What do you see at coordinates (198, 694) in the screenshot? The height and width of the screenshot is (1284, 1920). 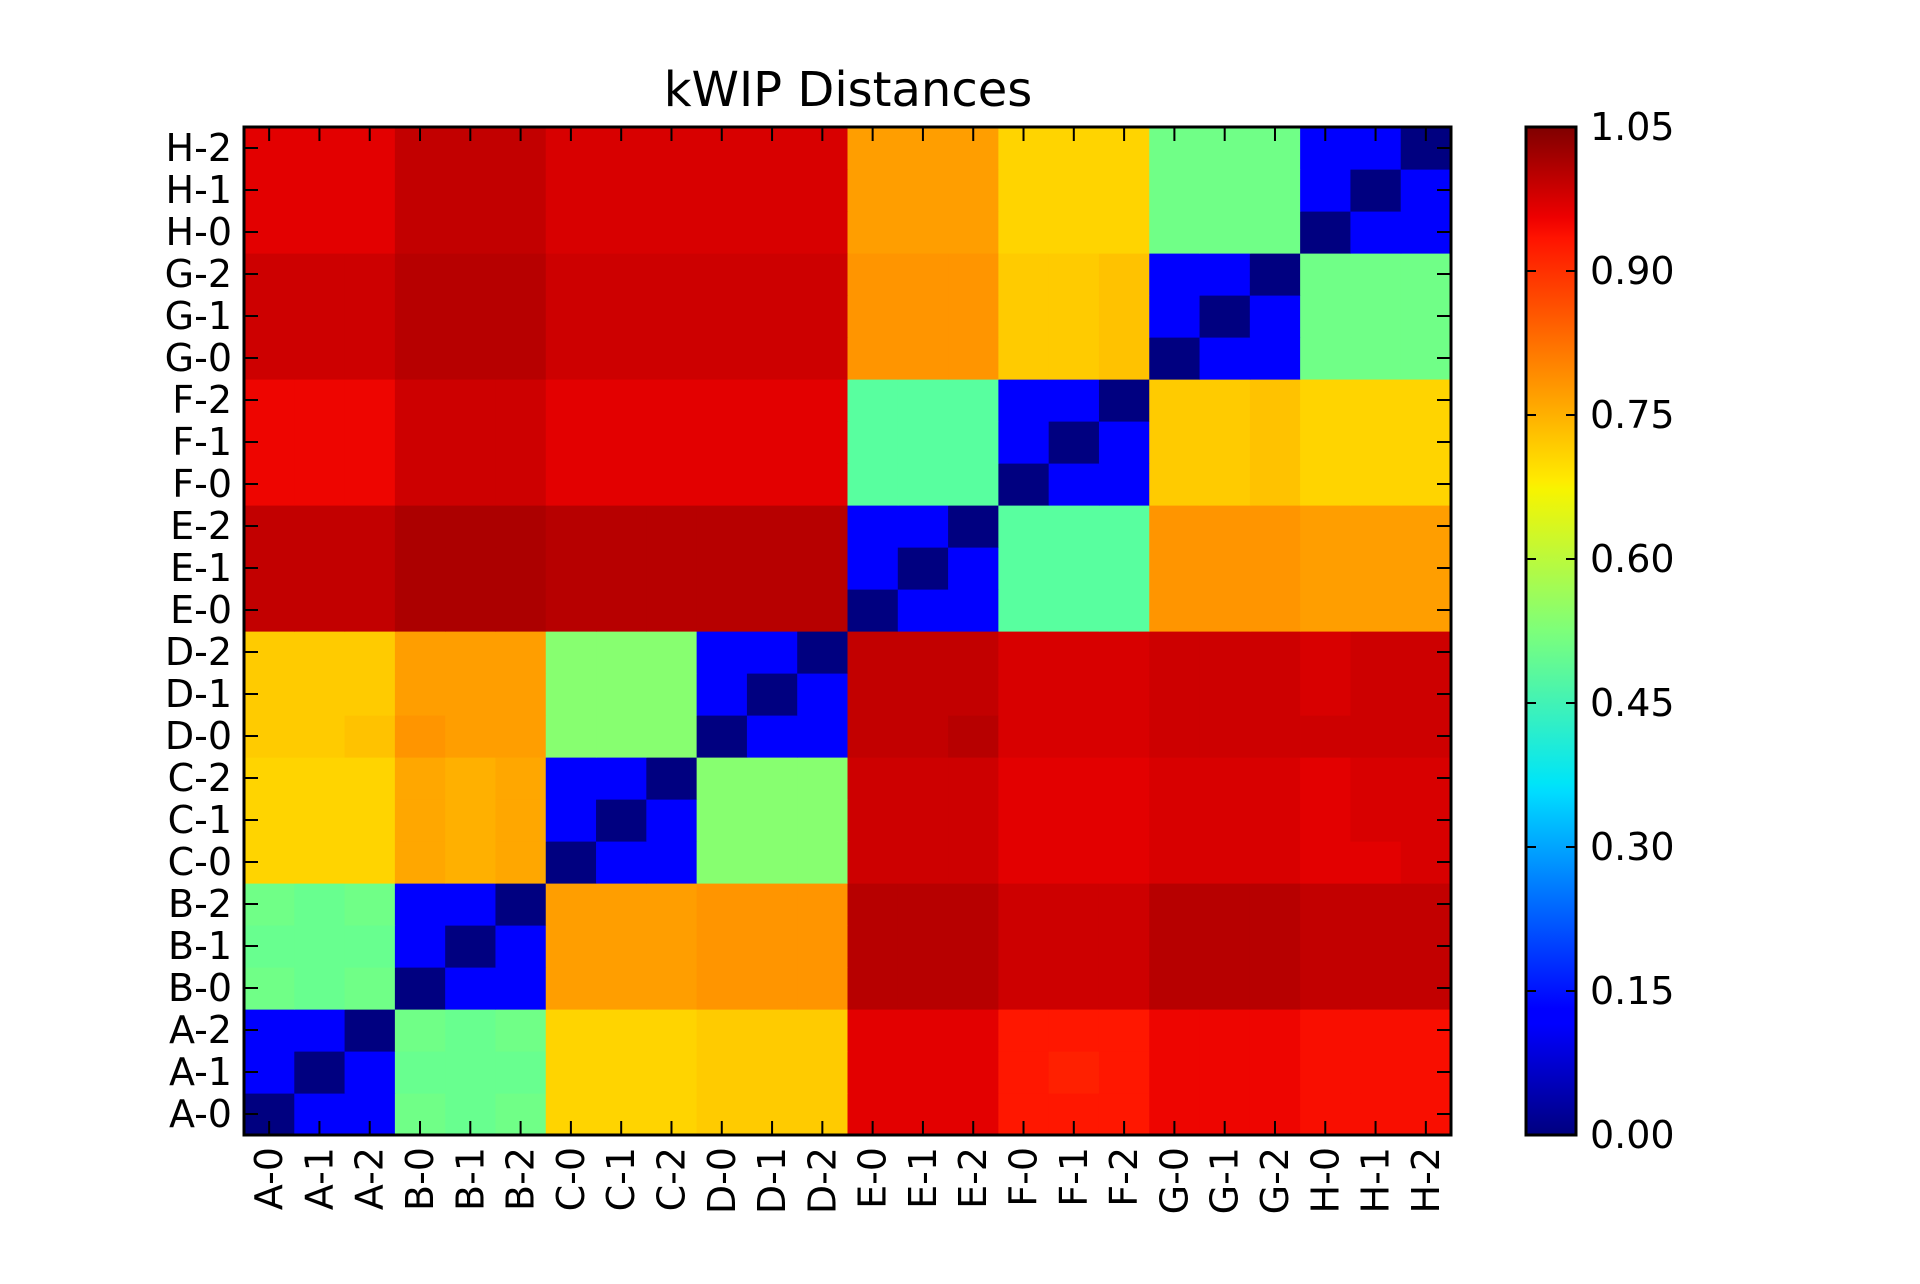 I see `y-tick-label: D-1` at bounding box center [198, 694].